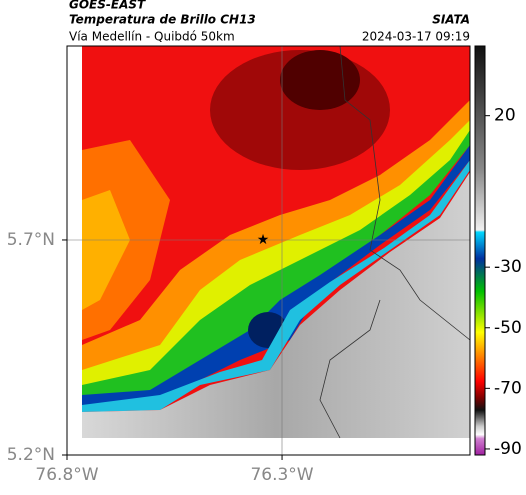 This screenshot has width=526, height=495. Describe the element at coordinates (152, 37) in the screenshot. I see `region: Vía Medellín - Quibdó 50km` at that location.